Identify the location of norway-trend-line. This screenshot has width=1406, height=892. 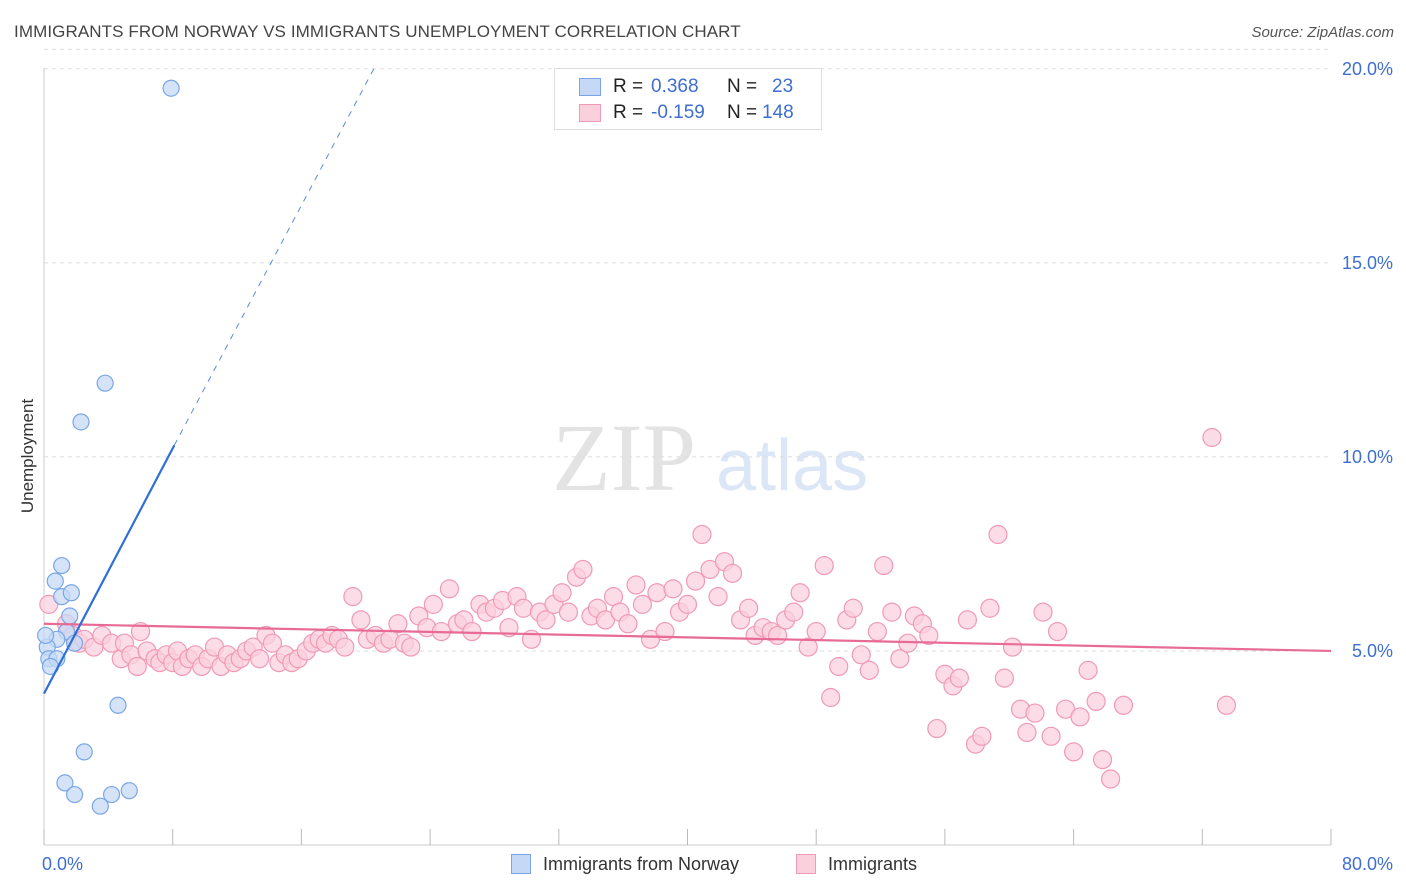
(109, 569).